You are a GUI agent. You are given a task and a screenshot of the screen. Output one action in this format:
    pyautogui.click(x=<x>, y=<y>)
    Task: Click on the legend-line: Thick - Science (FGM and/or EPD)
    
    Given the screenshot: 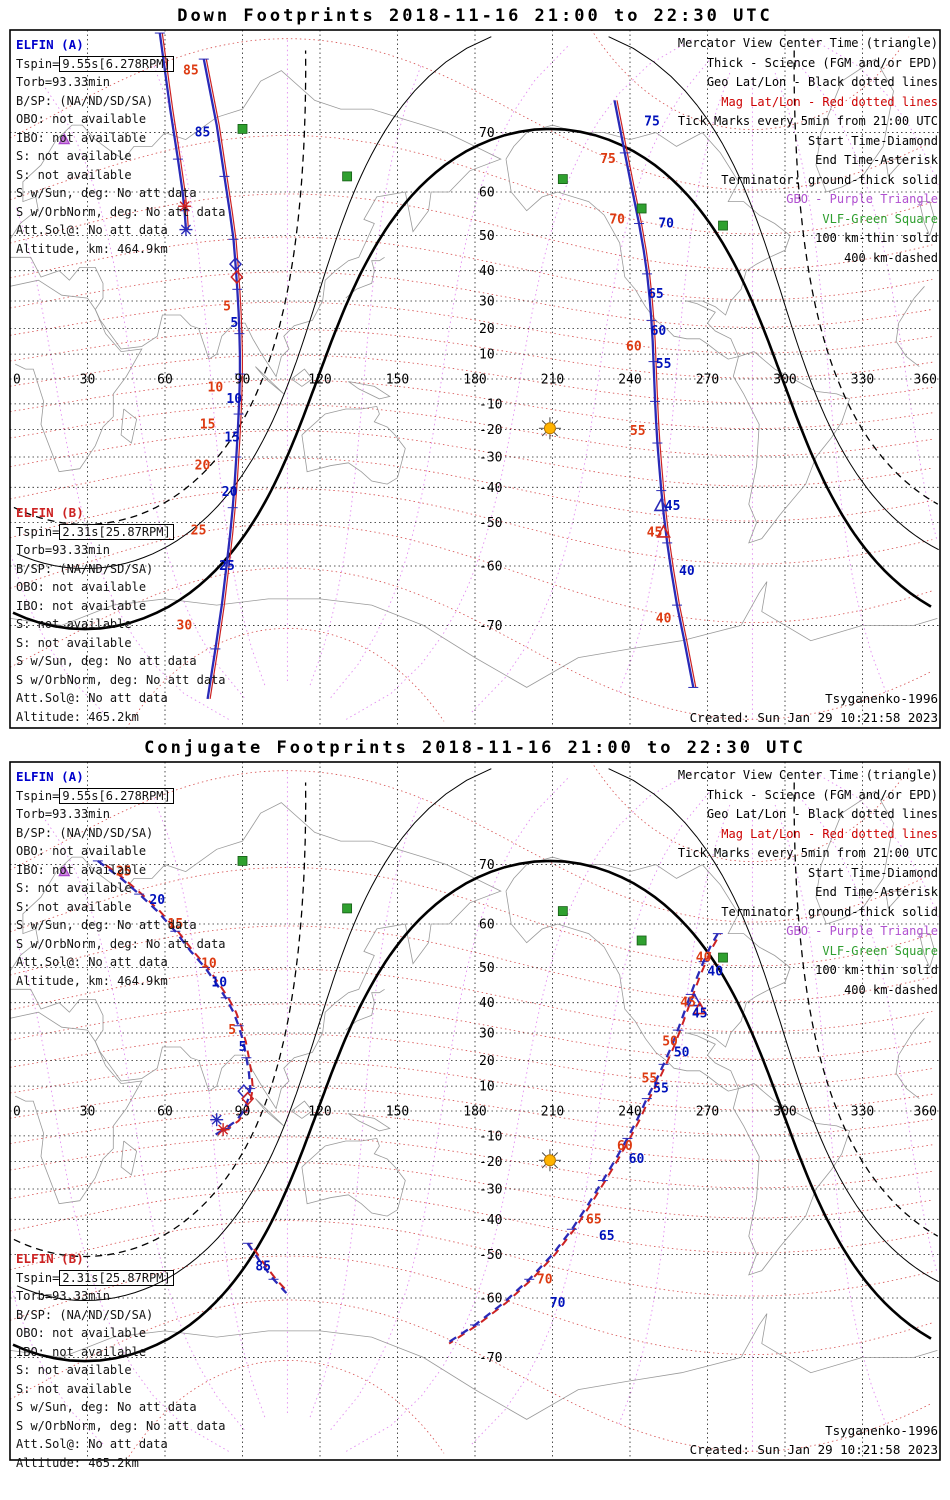 What is the action you would take?
    pyautogui.click(x=822, y=794)
    